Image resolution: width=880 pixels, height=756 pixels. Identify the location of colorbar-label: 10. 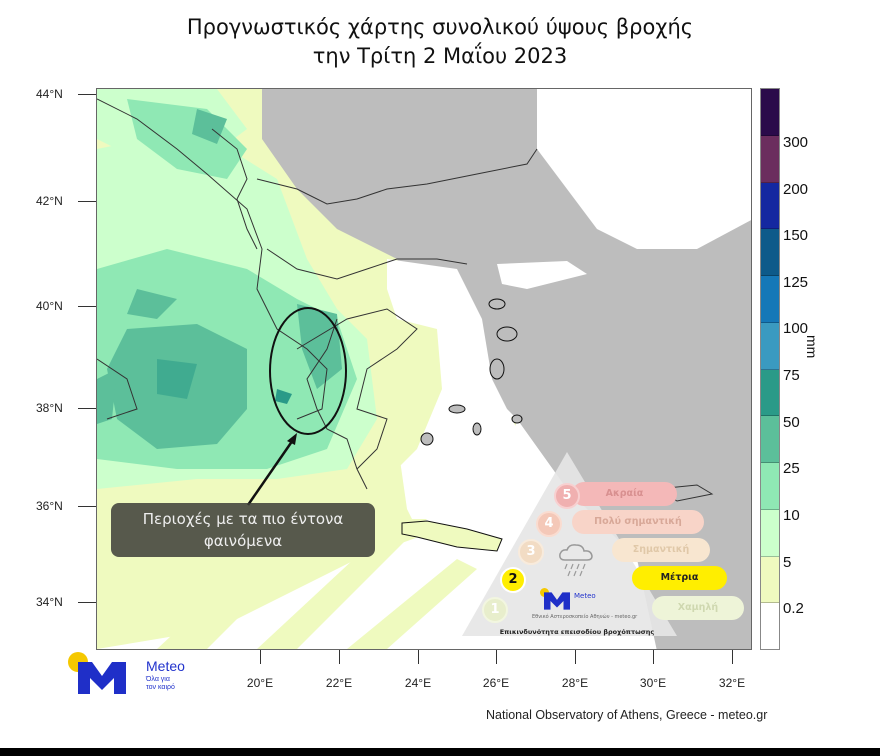
(791, 515).